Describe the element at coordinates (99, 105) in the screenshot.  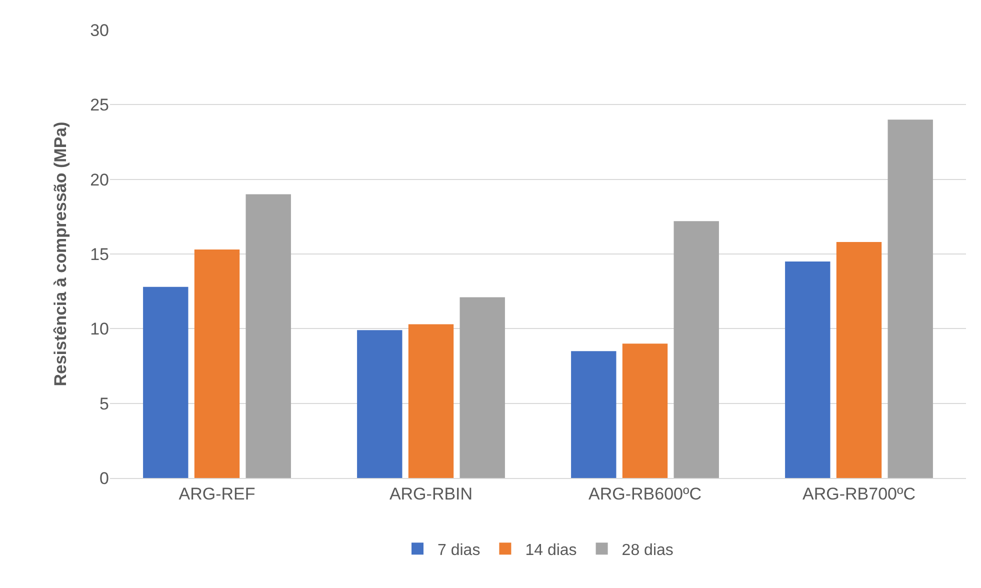
I see `y-tick-label: 25` at that location.